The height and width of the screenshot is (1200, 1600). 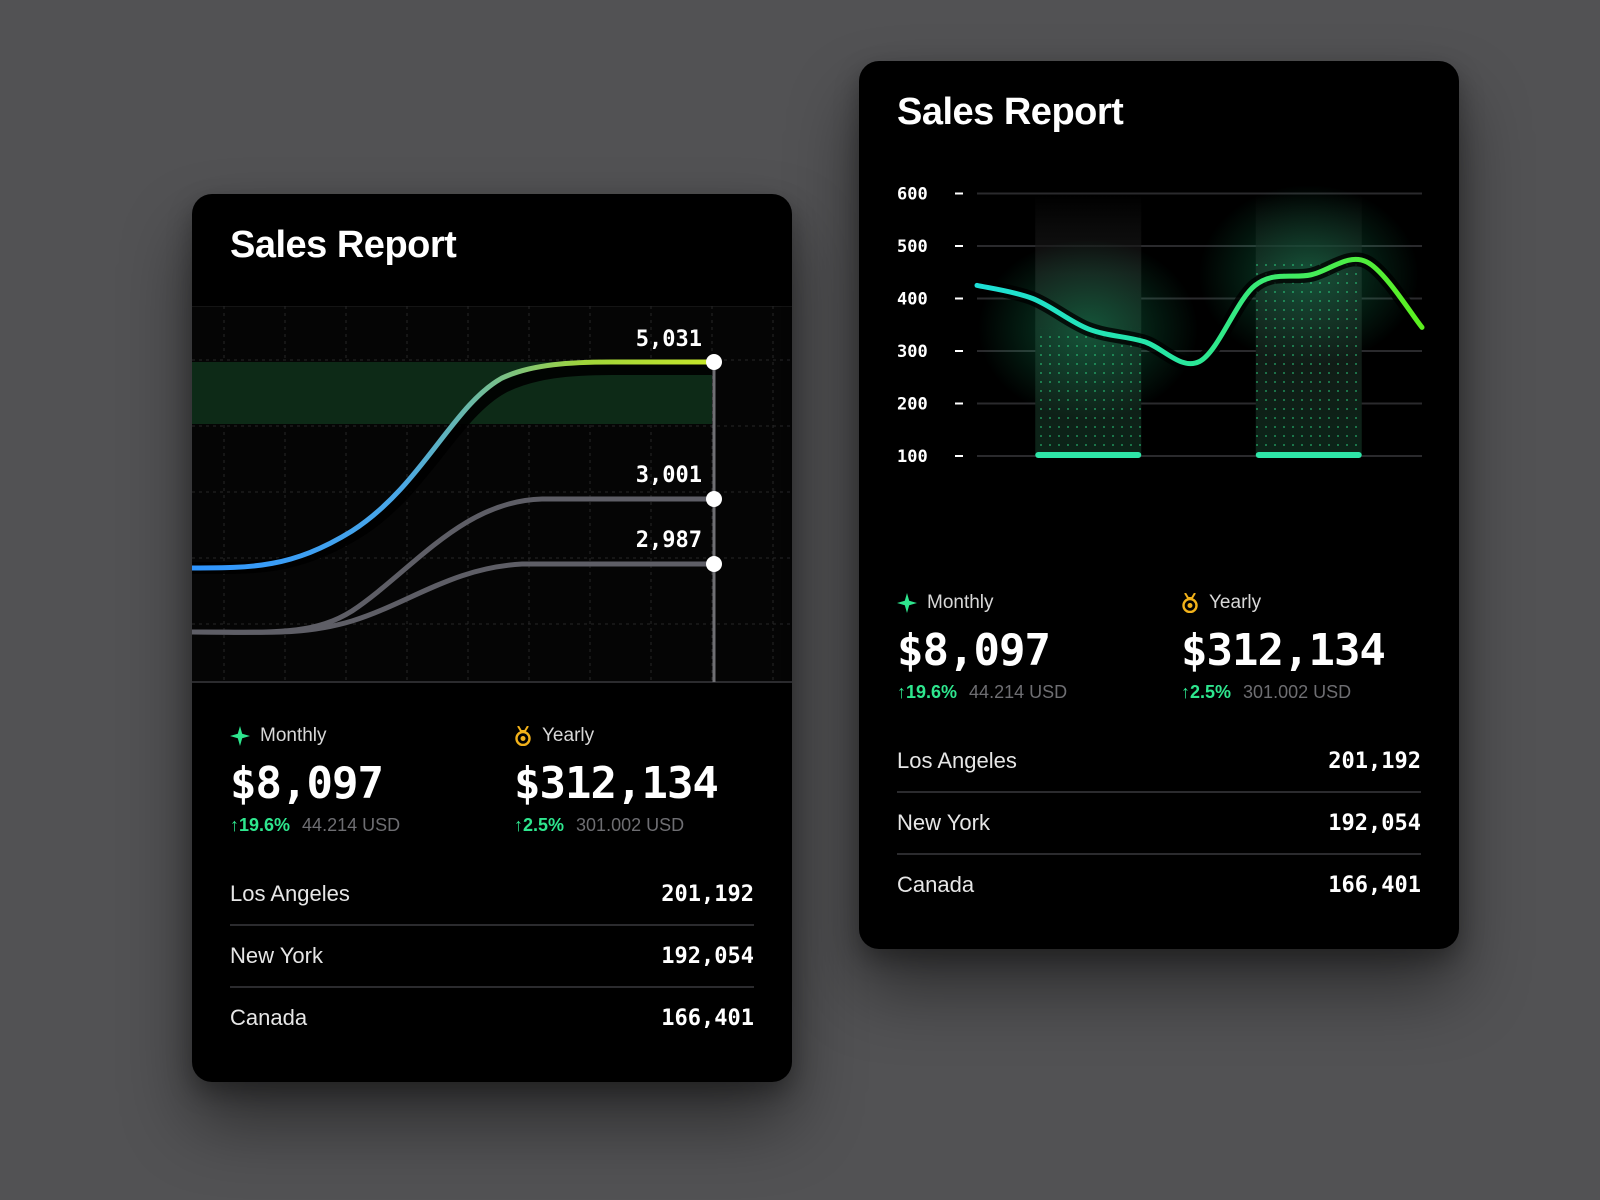 What do you see at coordinates (912, 195) in the screenshot?
I see `y-tick-label: 600` at bounding box center [912, 195].